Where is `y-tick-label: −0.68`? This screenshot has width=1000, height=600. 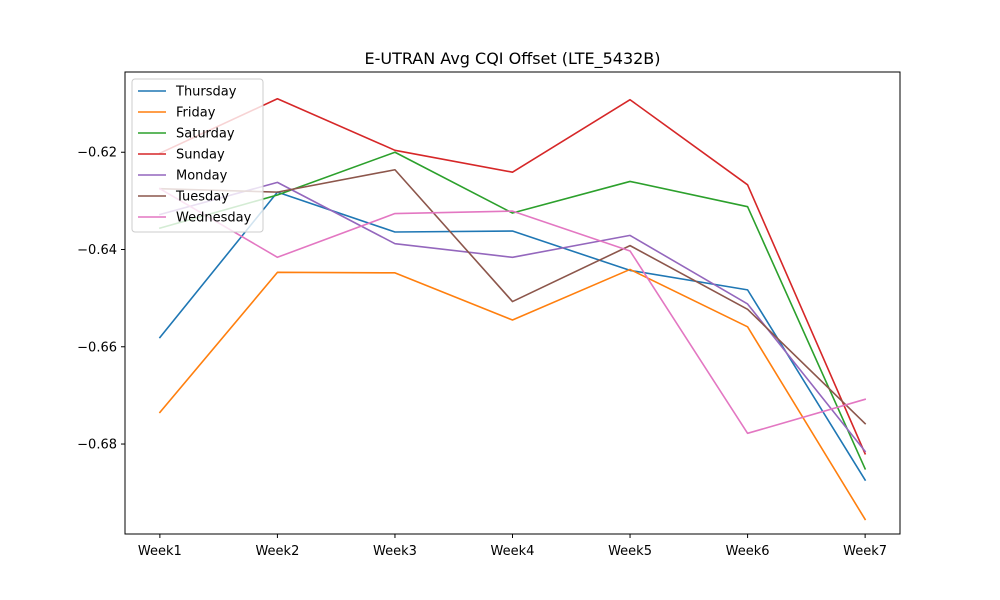
y-tick-label: −0.68 is located at coordinates (97, 445).